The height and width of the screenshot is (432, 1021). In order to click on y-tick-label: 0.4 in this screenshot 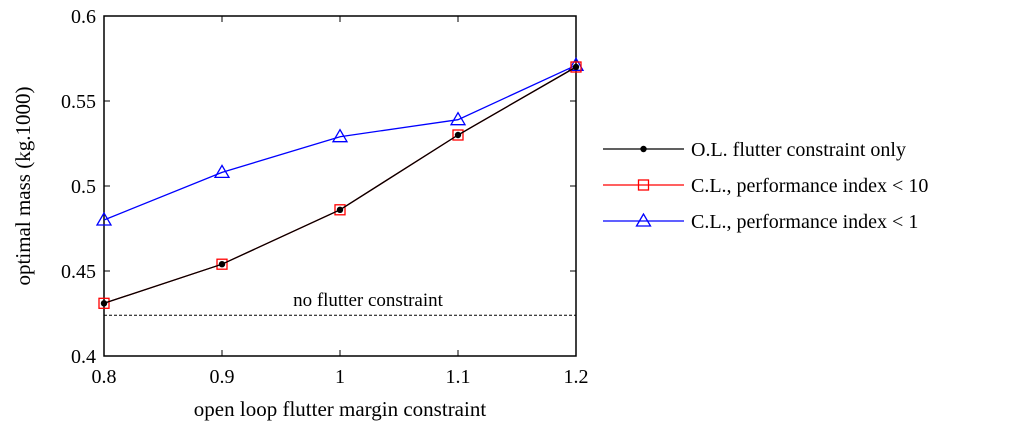, I will do `click(83, 357)`.